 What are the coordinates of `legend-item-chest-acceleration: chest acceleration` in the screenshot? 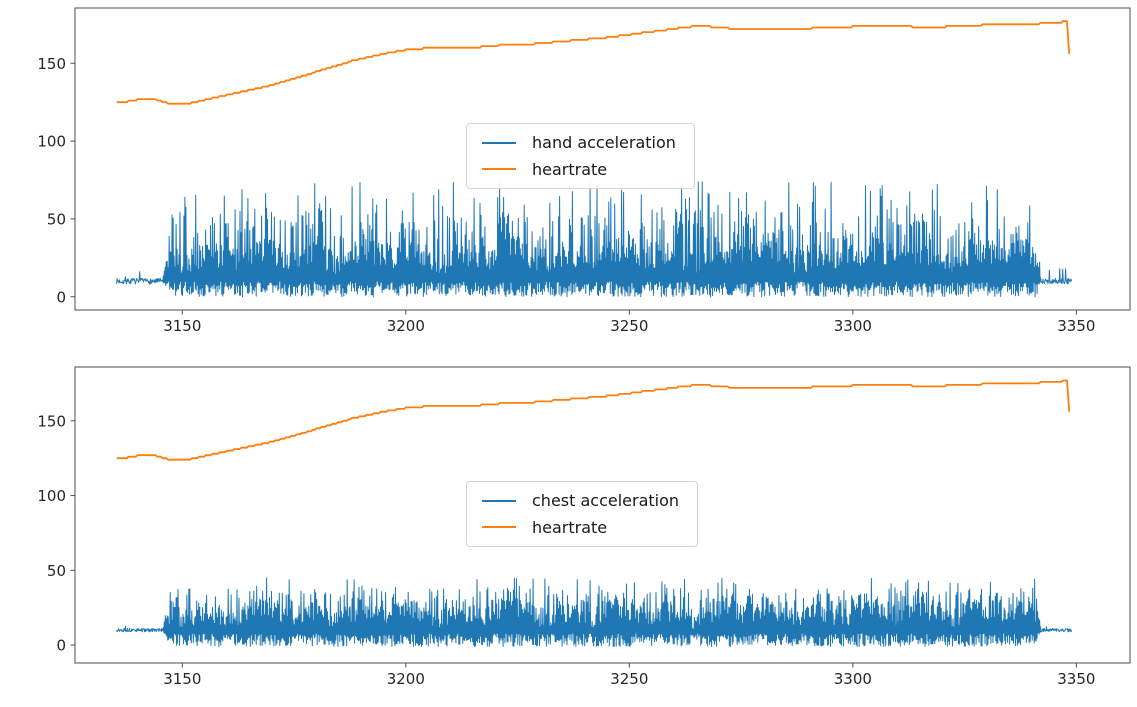 It's located at (580, 501).